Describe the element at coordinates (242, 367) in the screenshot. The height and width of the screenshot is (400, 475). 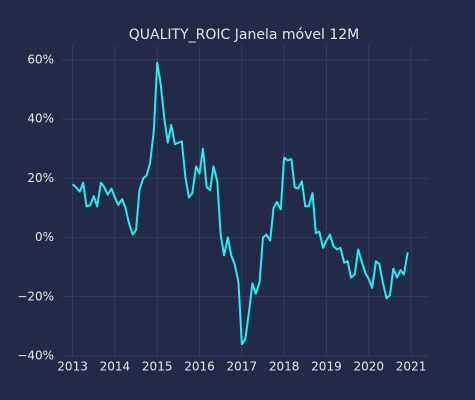
I see `x-tick-label: 2017` at that location.